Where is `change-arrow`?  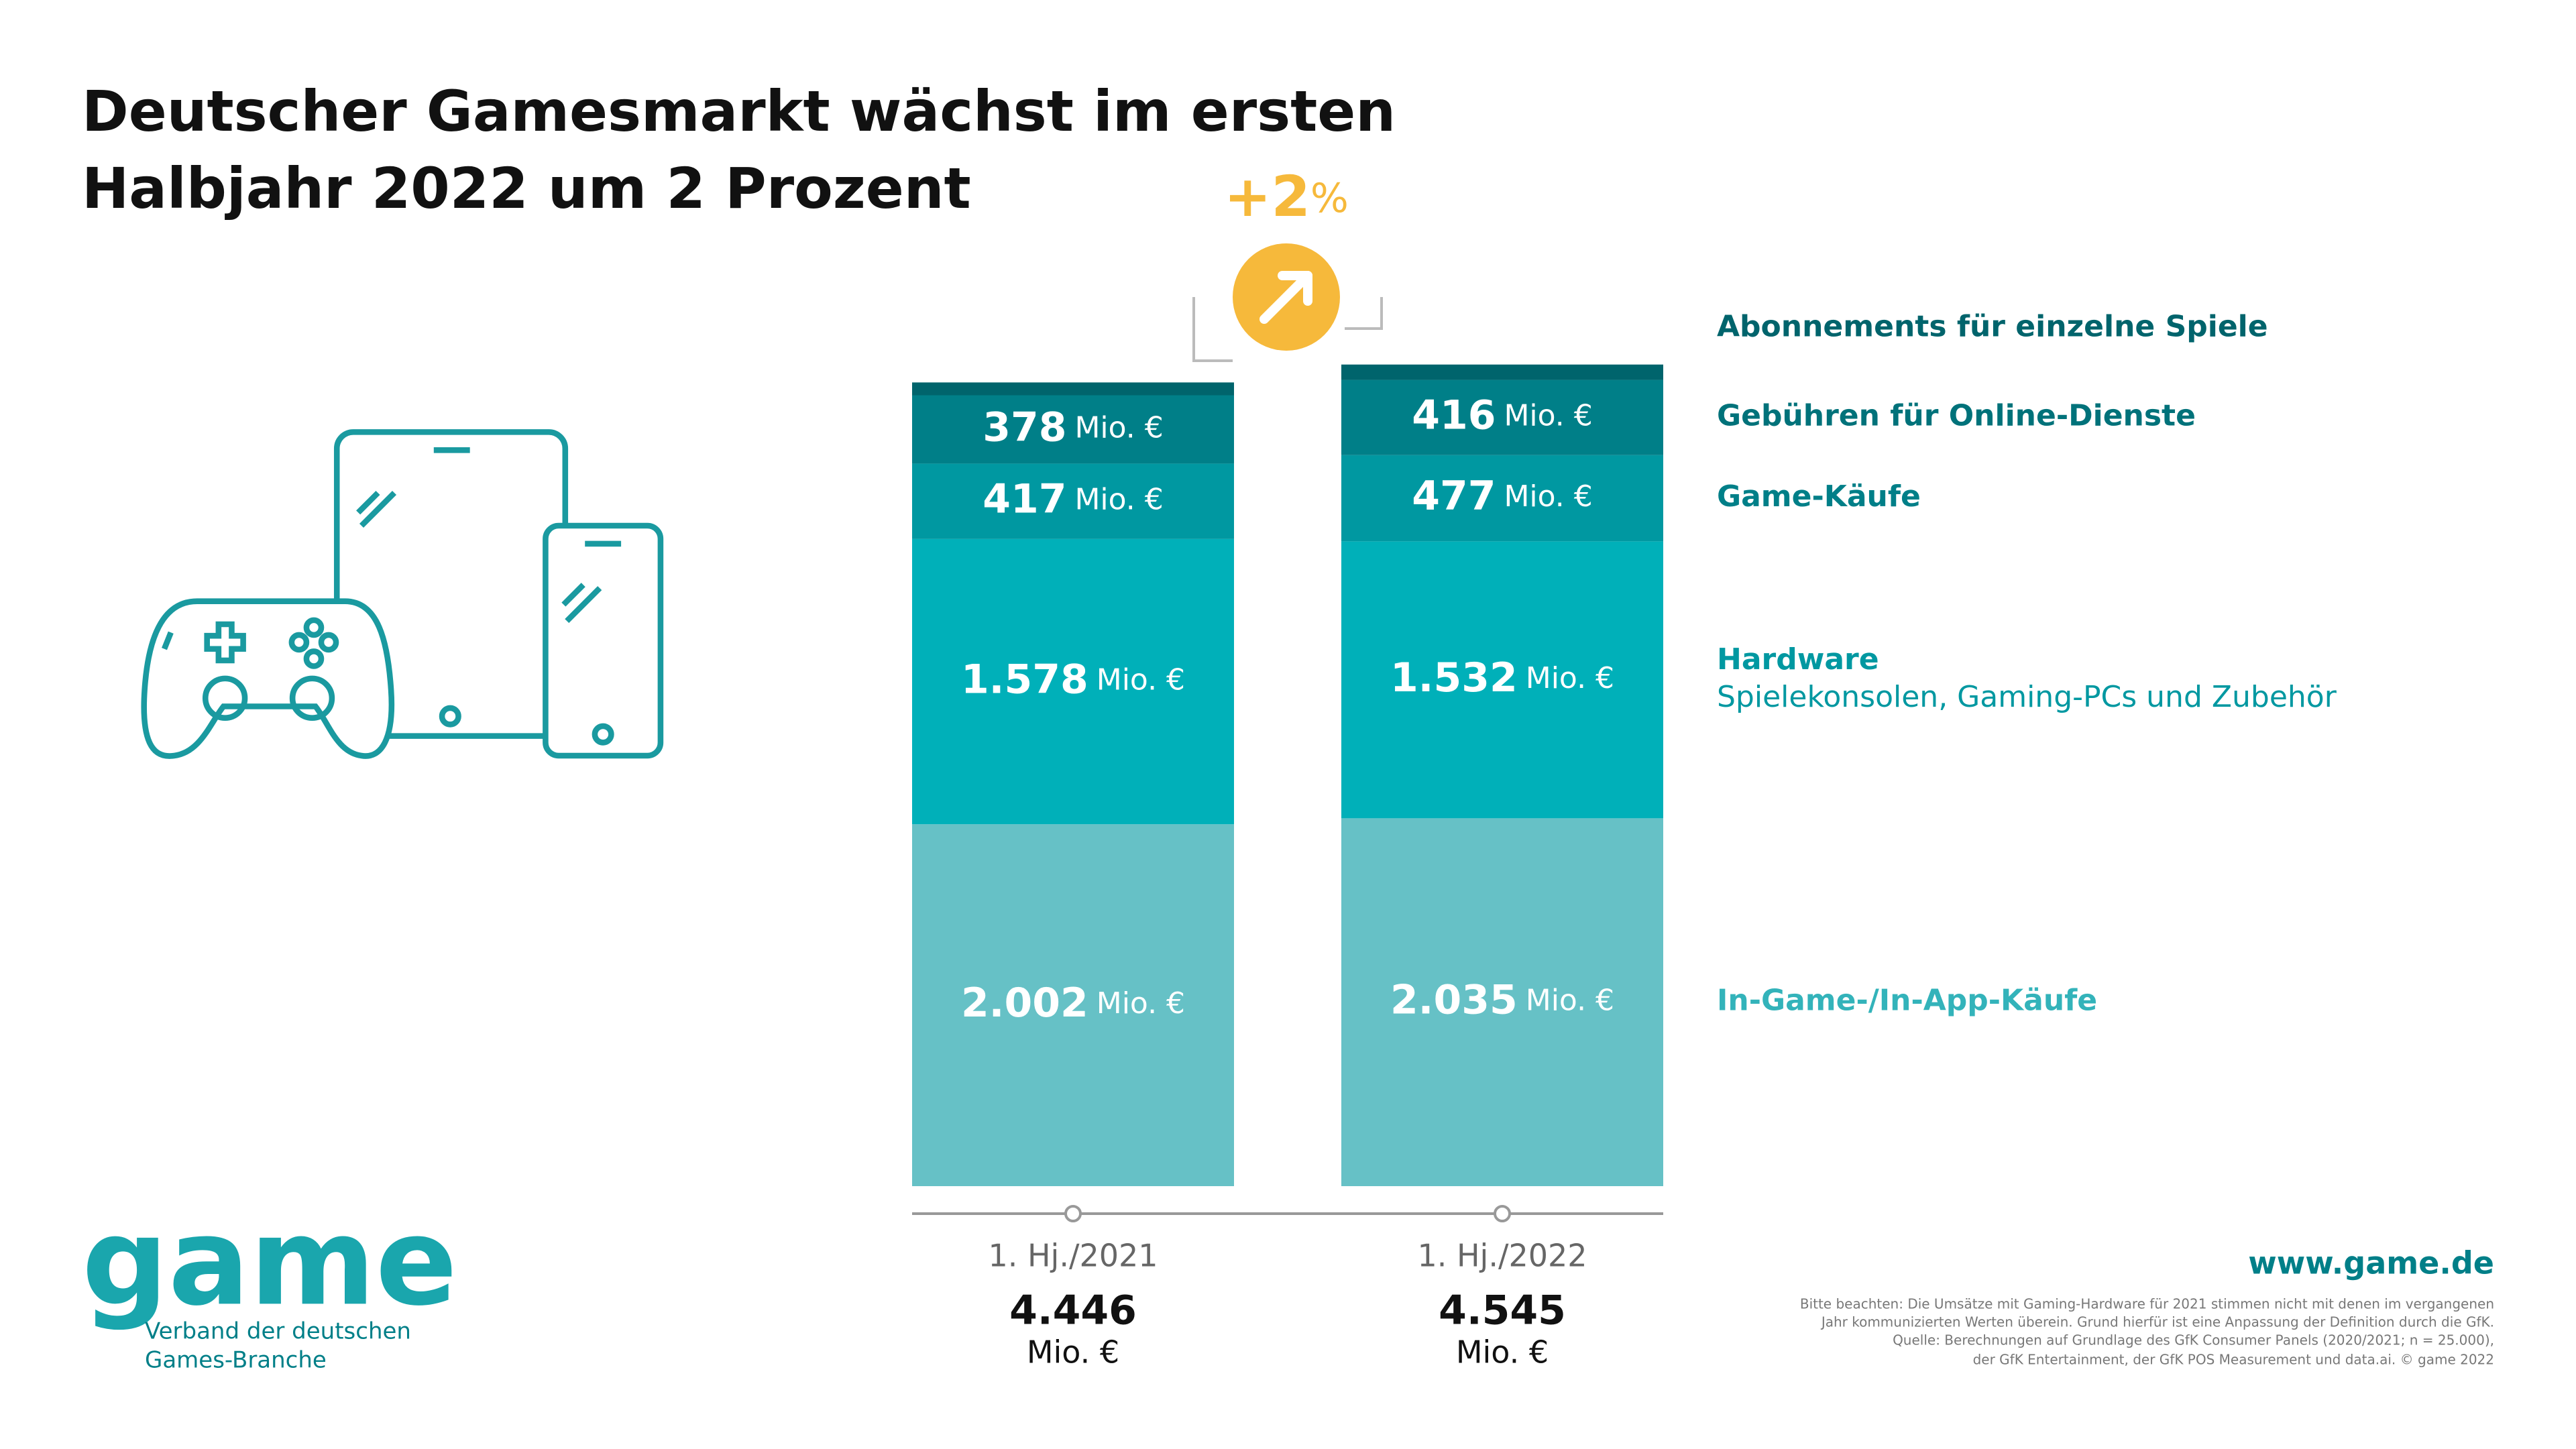
change-arrow is located at coordinates (1285, 298).